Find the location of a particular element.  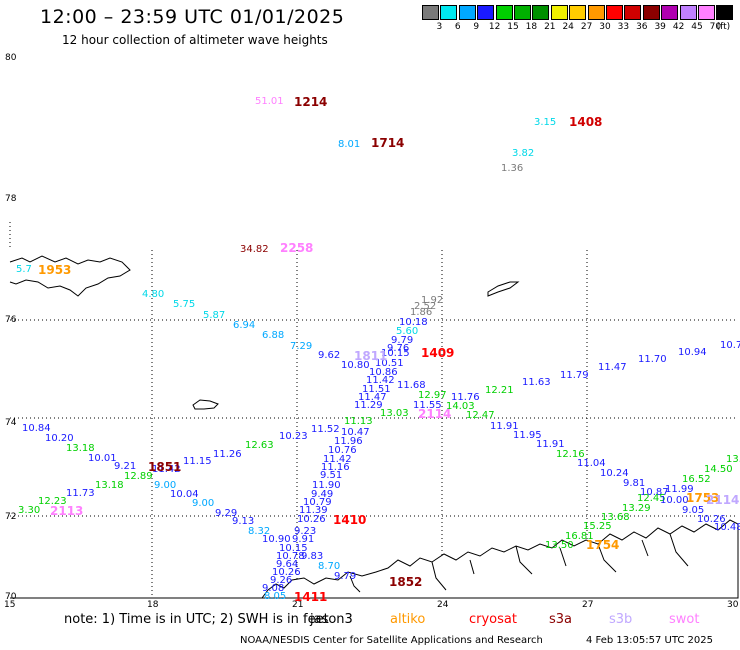

wave-height-value: 10.94 is located at coordinates (692, 352).